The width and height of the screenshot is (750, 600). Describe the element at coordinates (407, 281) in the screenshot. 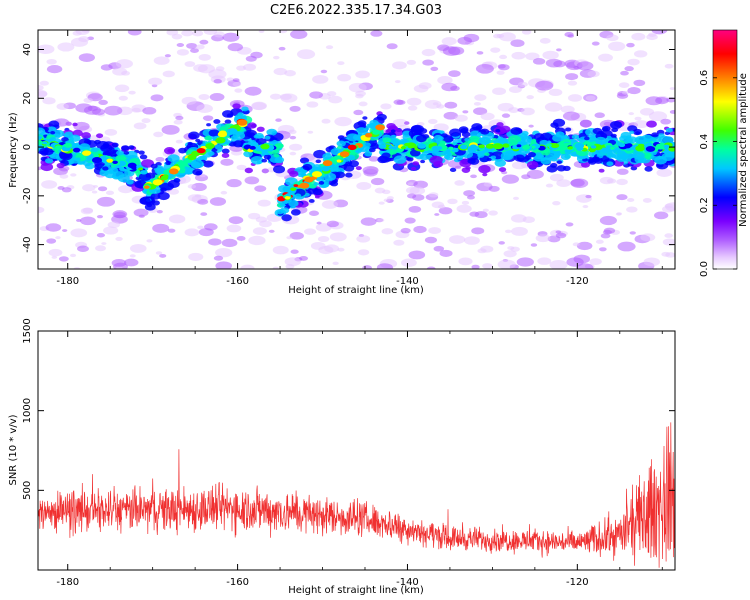

I see `x-tick-label: -140` at that location.